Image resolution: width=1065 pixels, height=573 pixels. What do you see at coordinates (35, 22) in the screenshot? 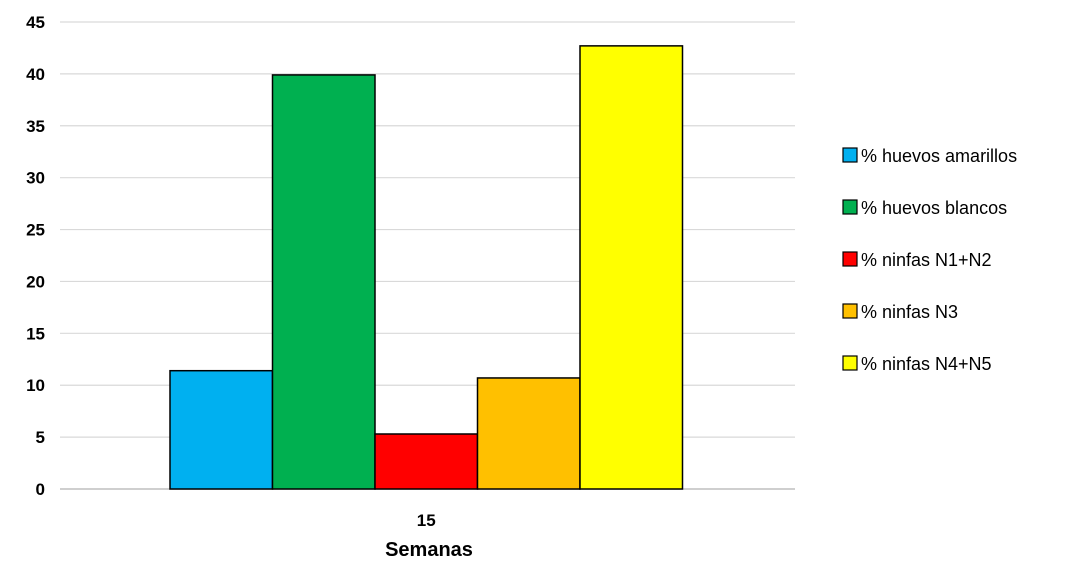
I see `y-tick-label: 45` at bounding box center [35, 22].